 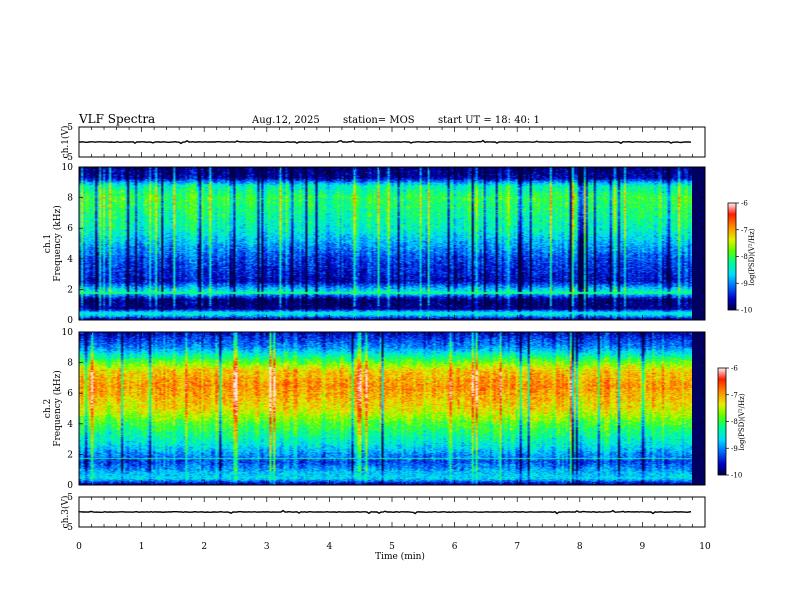 I want to click on voltage-trace-ch.1, so click(x=385, y=142).